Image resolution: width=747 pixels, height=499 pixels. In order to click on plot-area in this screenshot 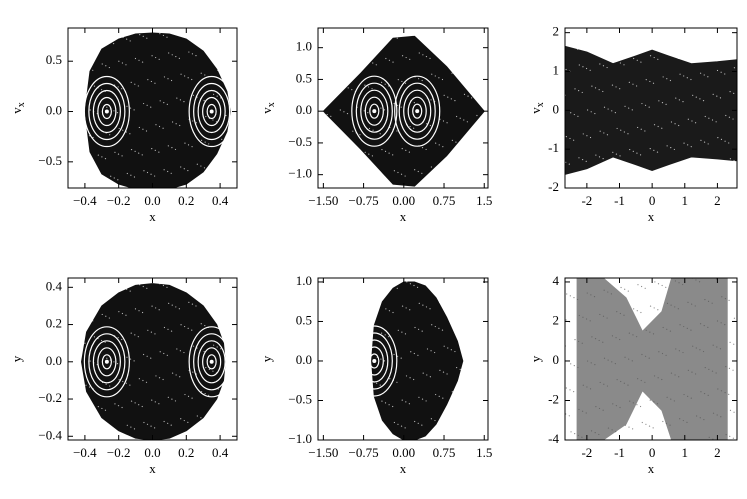, I will do `click(402, 108)`.